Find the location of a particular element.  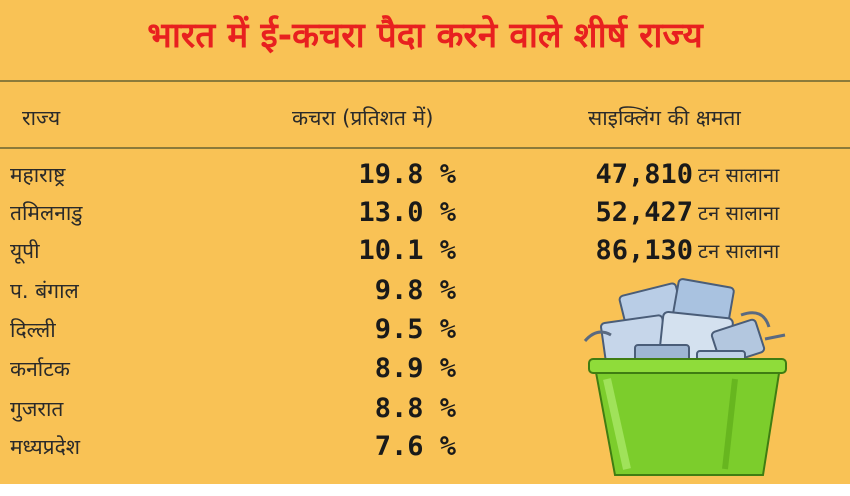

table-row: महाराष्ट्र 19.8 % 47,810 टन सालाना is located at coordinates (425, 175).